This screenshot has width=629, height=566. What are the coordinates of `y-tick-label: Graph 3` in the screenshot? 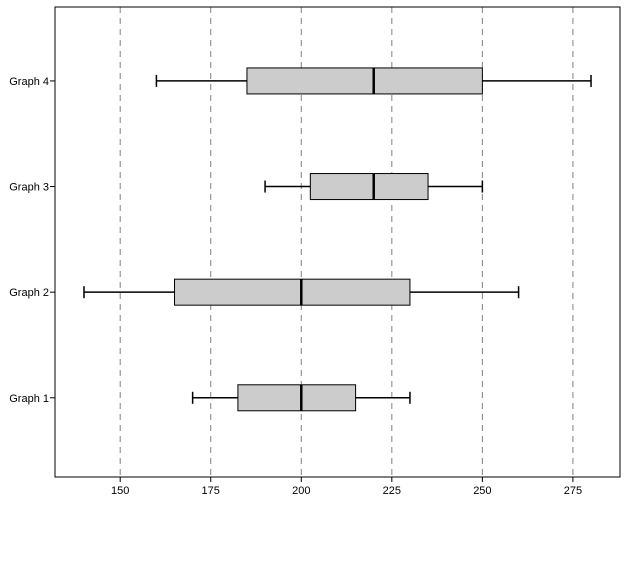 It's located at (29, 188).